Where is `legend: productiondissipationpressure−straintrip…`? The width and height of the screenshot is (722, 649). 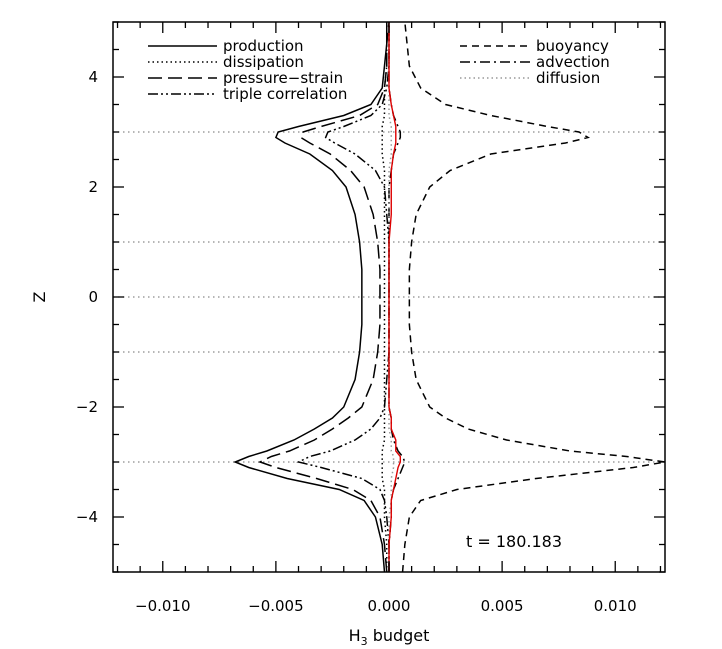 legend: productiondissipationpressure−straintrip… is located at coordinates (379, 70).